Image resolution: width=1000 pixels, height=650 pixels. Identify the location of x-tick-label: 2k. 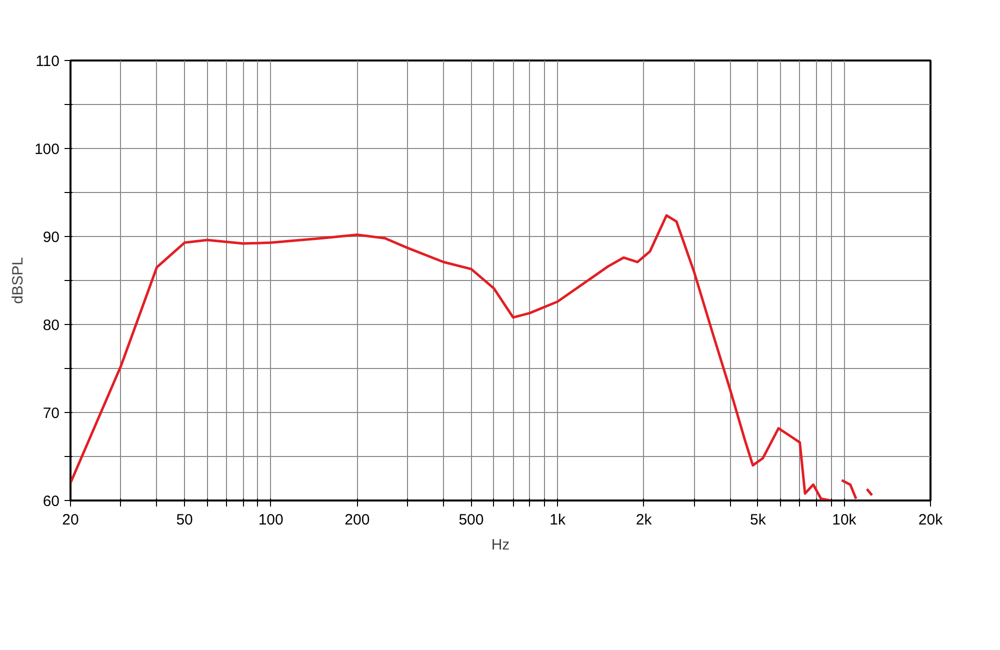
(644, 520).